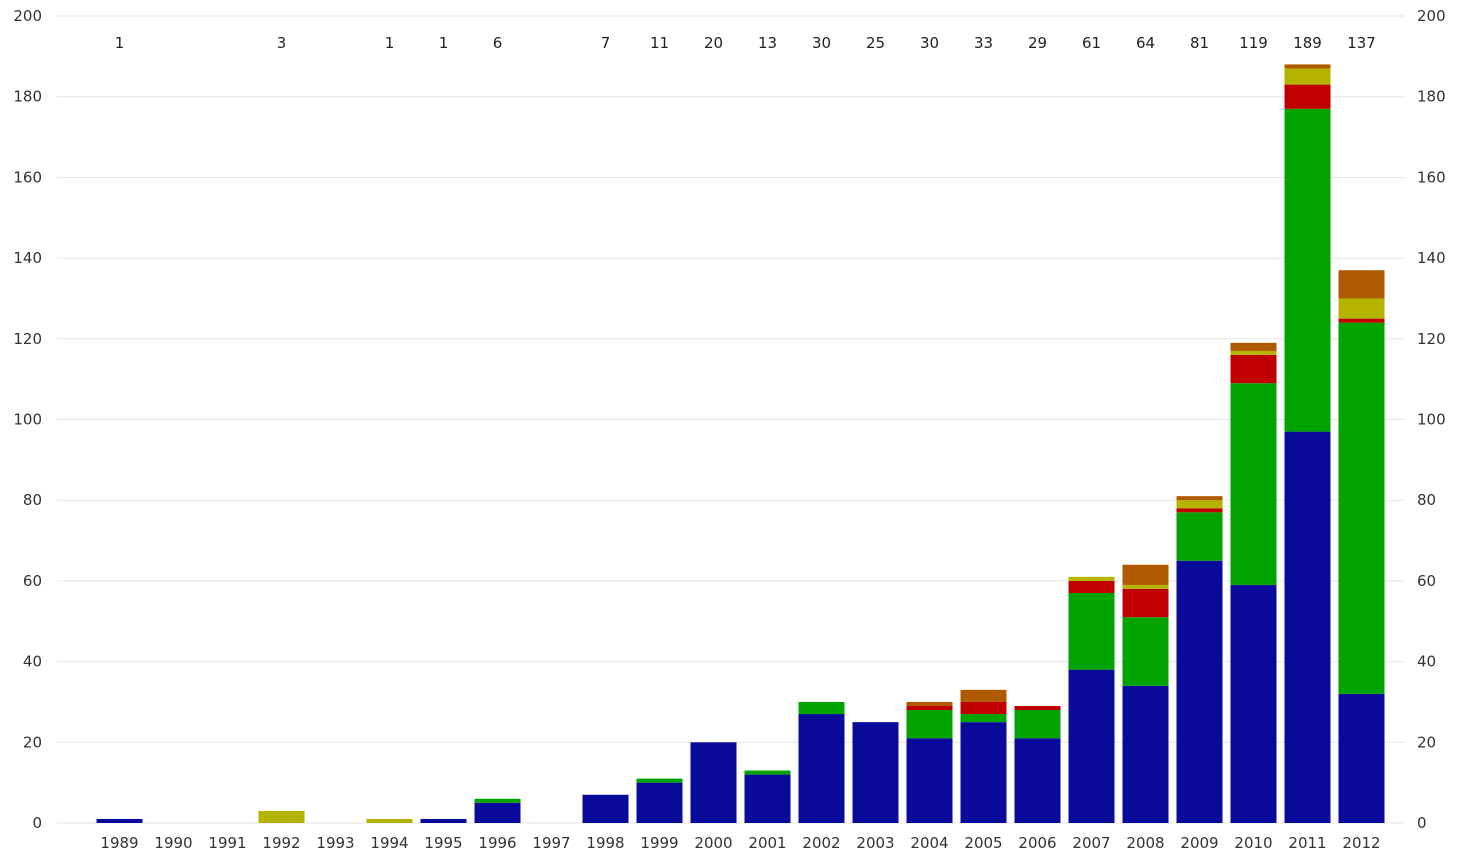 This screenshot has width=1458, height=853. What do you see at coordinates (1426, 662) in the screenshot?
I see `y-tick-label-right: 40` at bounding box center [1426, 662].